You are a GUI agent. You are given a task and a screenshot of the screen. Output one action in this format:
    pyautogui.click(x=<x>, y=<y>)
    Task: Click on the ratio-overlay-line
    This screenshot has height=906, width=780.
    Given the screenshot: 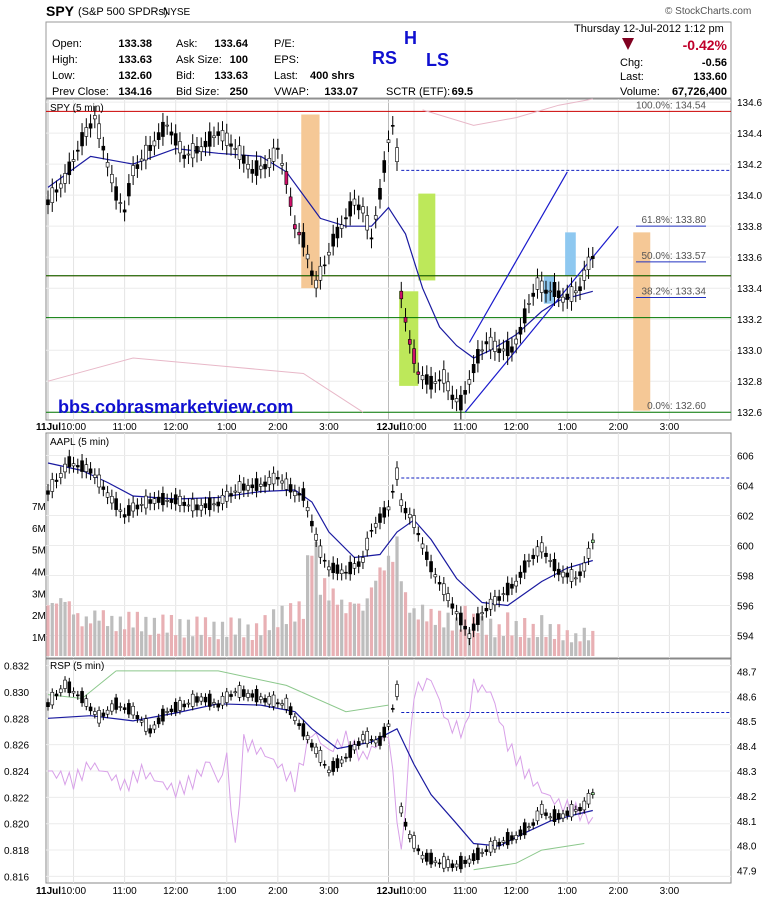 What is the action you would take?
    pyautogui.click(x=320, y=763)
    